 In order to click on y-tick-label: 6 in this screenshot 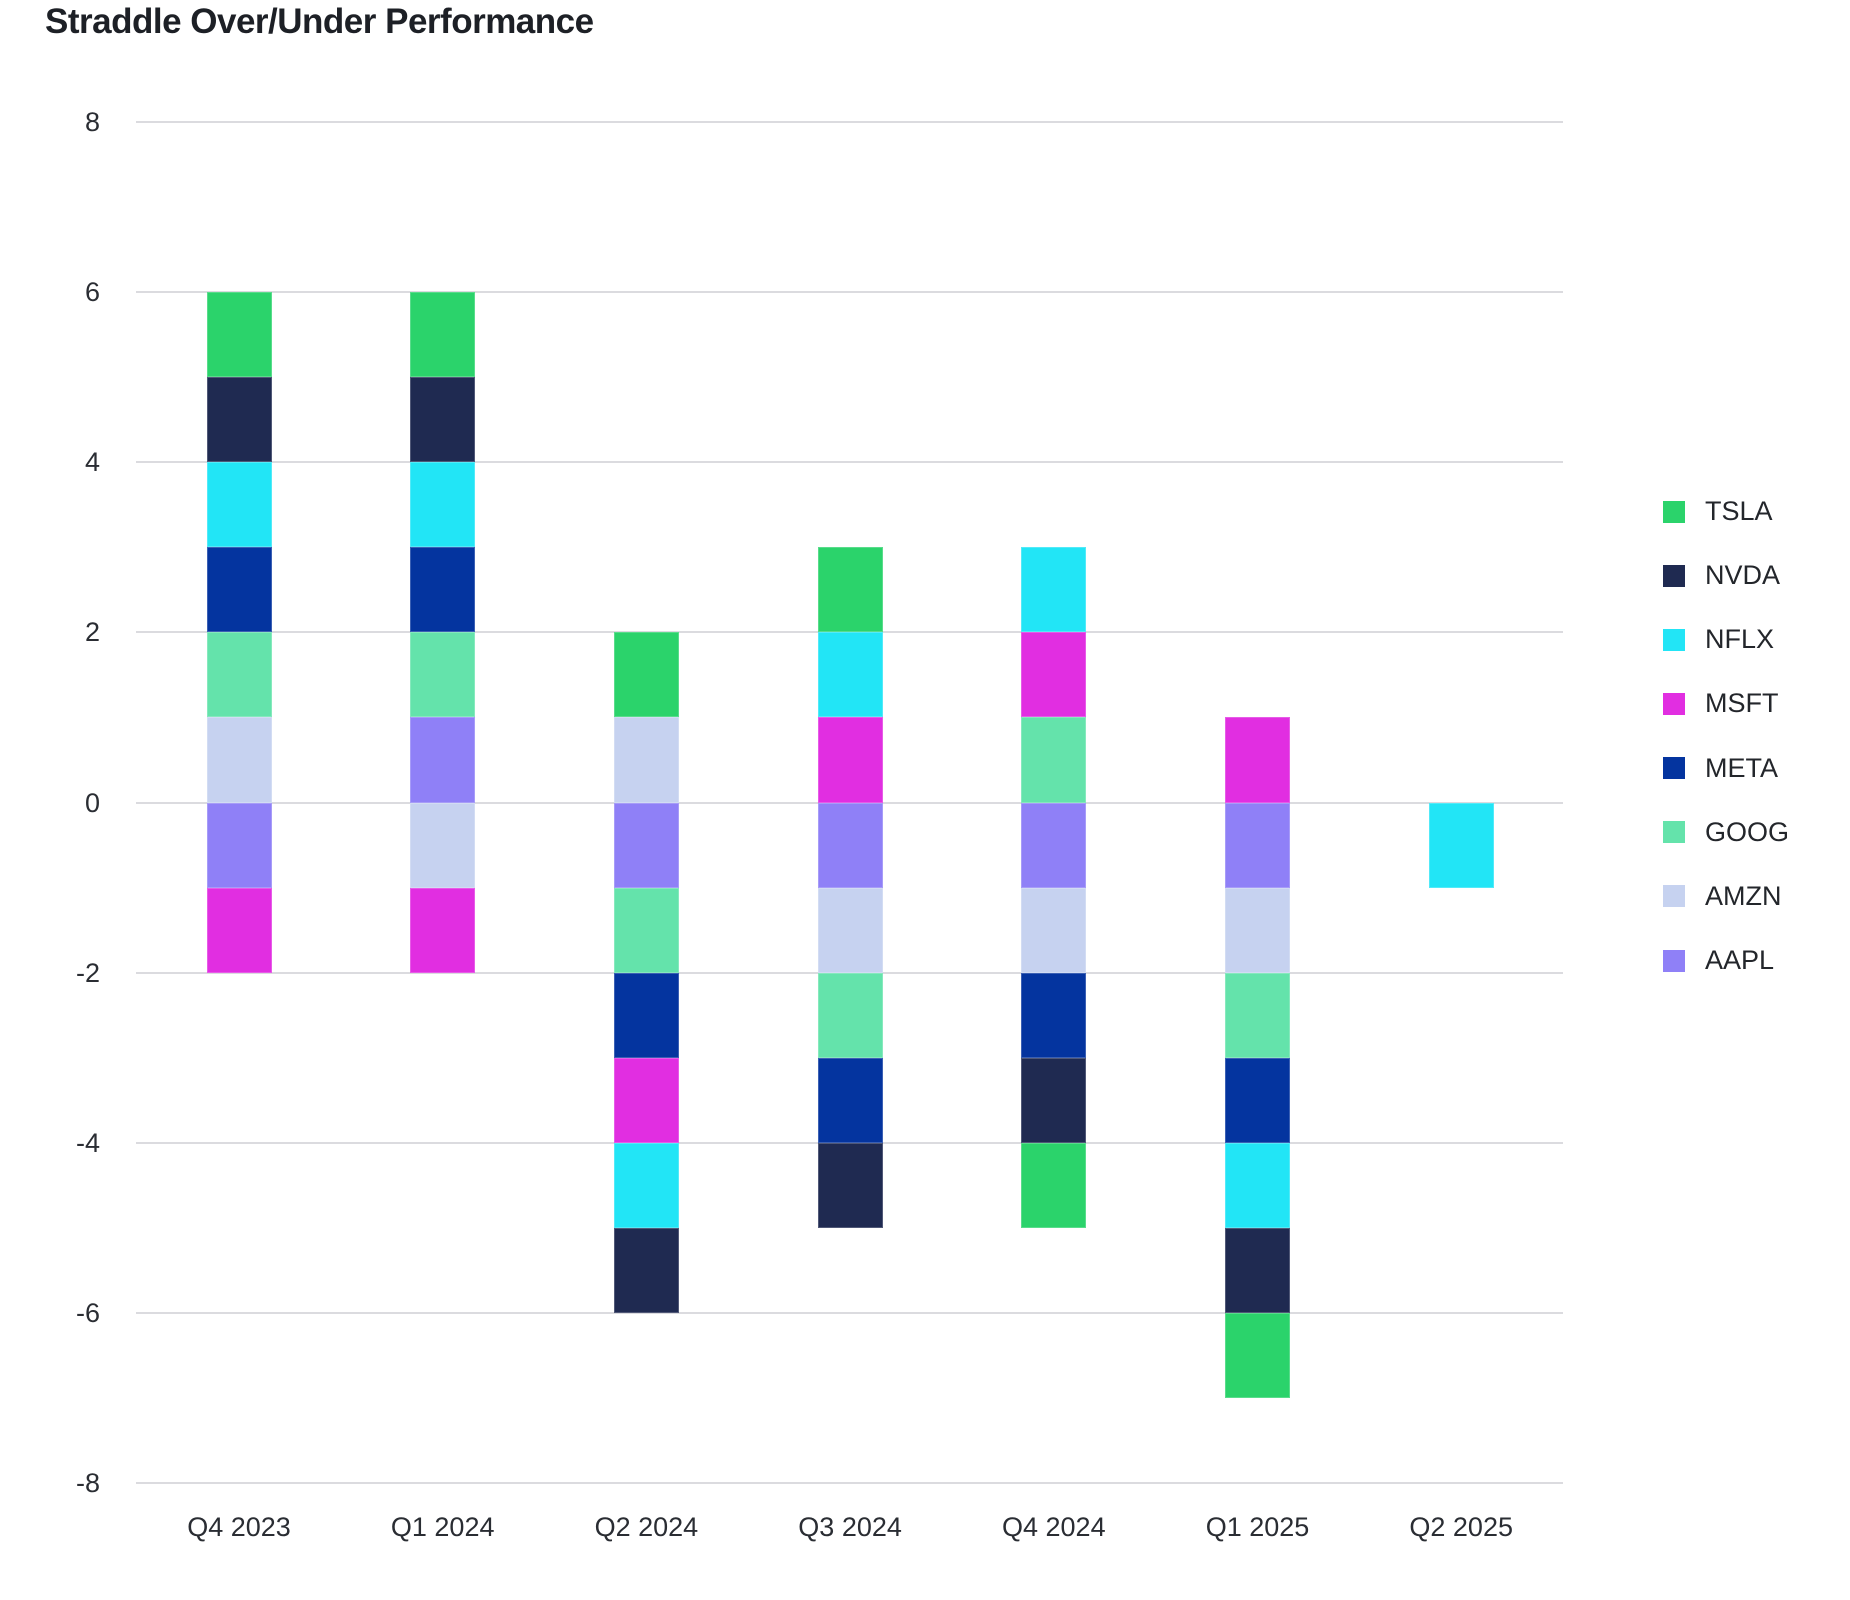, I will do `click(92, 292)`.